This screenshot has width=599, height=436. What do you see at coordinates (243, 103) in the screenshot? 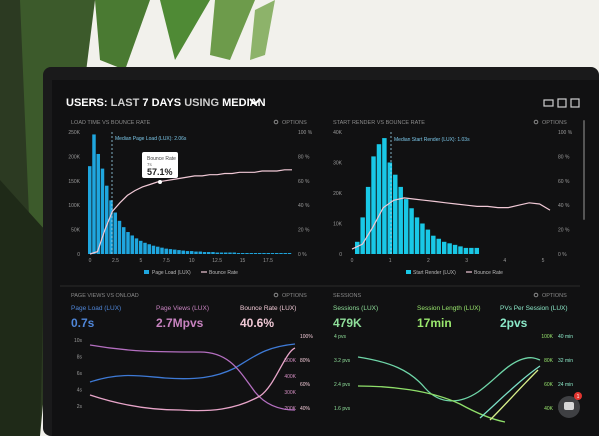
I see `header-median: MEDIAN` at bounding box center [243, 103].